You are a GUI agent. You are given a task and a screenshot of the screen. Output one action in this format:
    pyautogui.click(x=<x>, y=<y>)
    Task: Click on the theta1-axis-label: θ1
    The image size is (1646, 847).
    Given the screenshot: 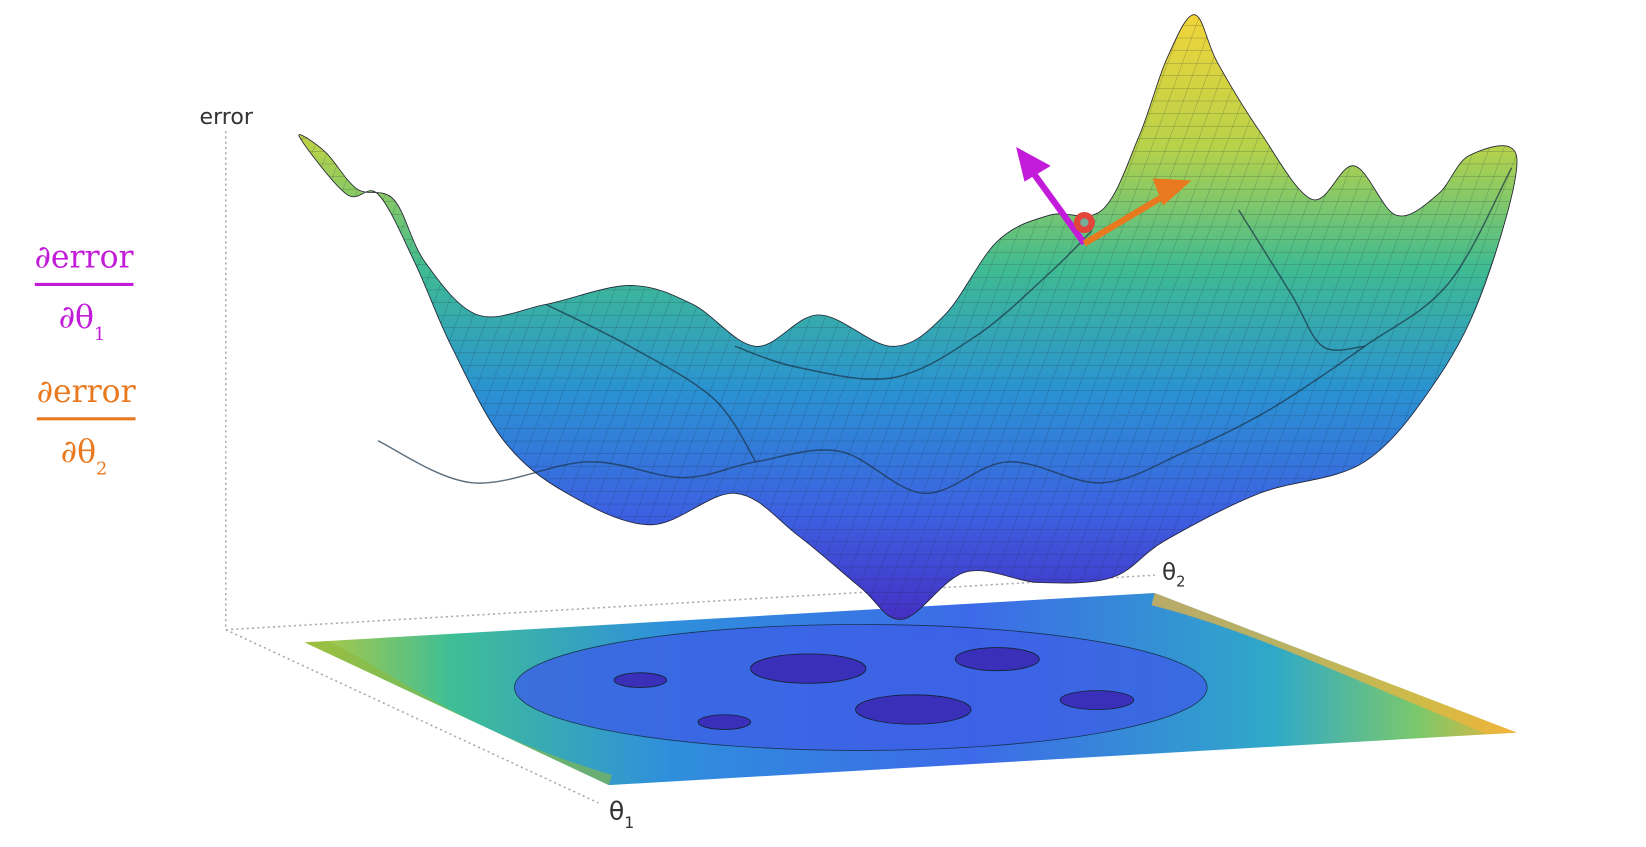 What is the action you would take?
    pyautogui.click(x=621, y=814)
    